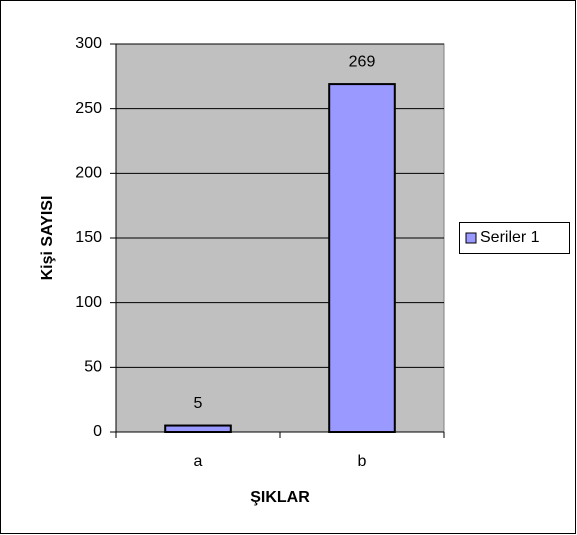 Image resolution: width=577 pixels, height=535 pixels. I want to click on legend-box, so click(514, 238).